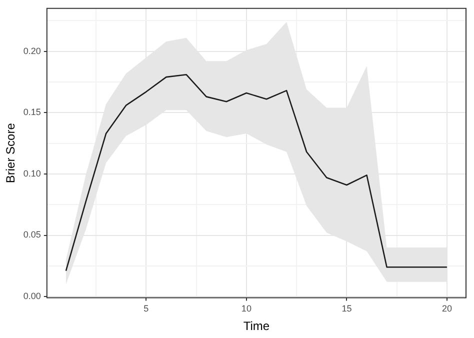 The image size is (474, 338). What do you see at coordinates (32, 173) in the screenshot?
I see `y-tick-label: 0.10` at bounding box center [32, 173].